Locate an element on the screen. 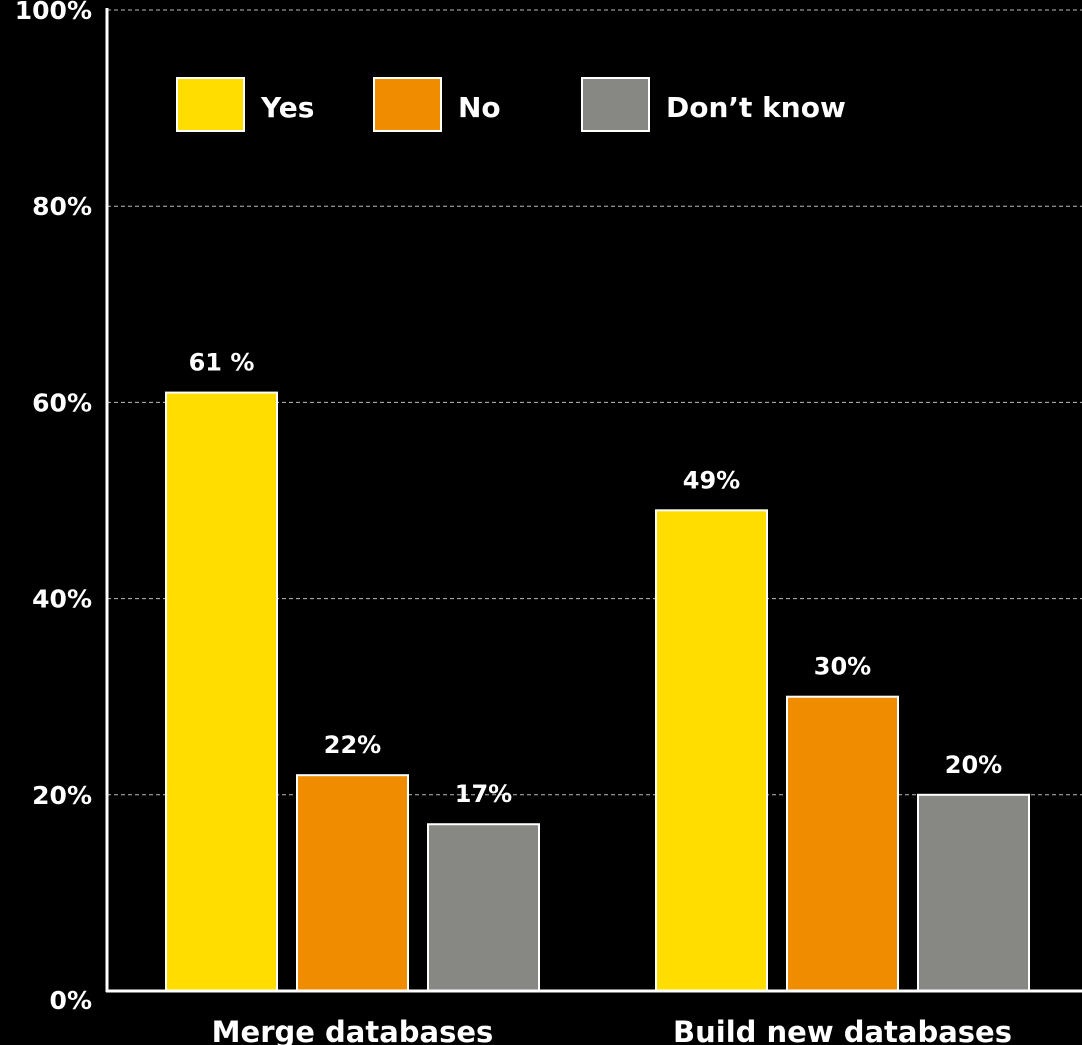 Image resolution: width=1082 pixels, height=1045 pixels. category-labels: Merge databases Build new databases is located at coordinates (612, 1030).